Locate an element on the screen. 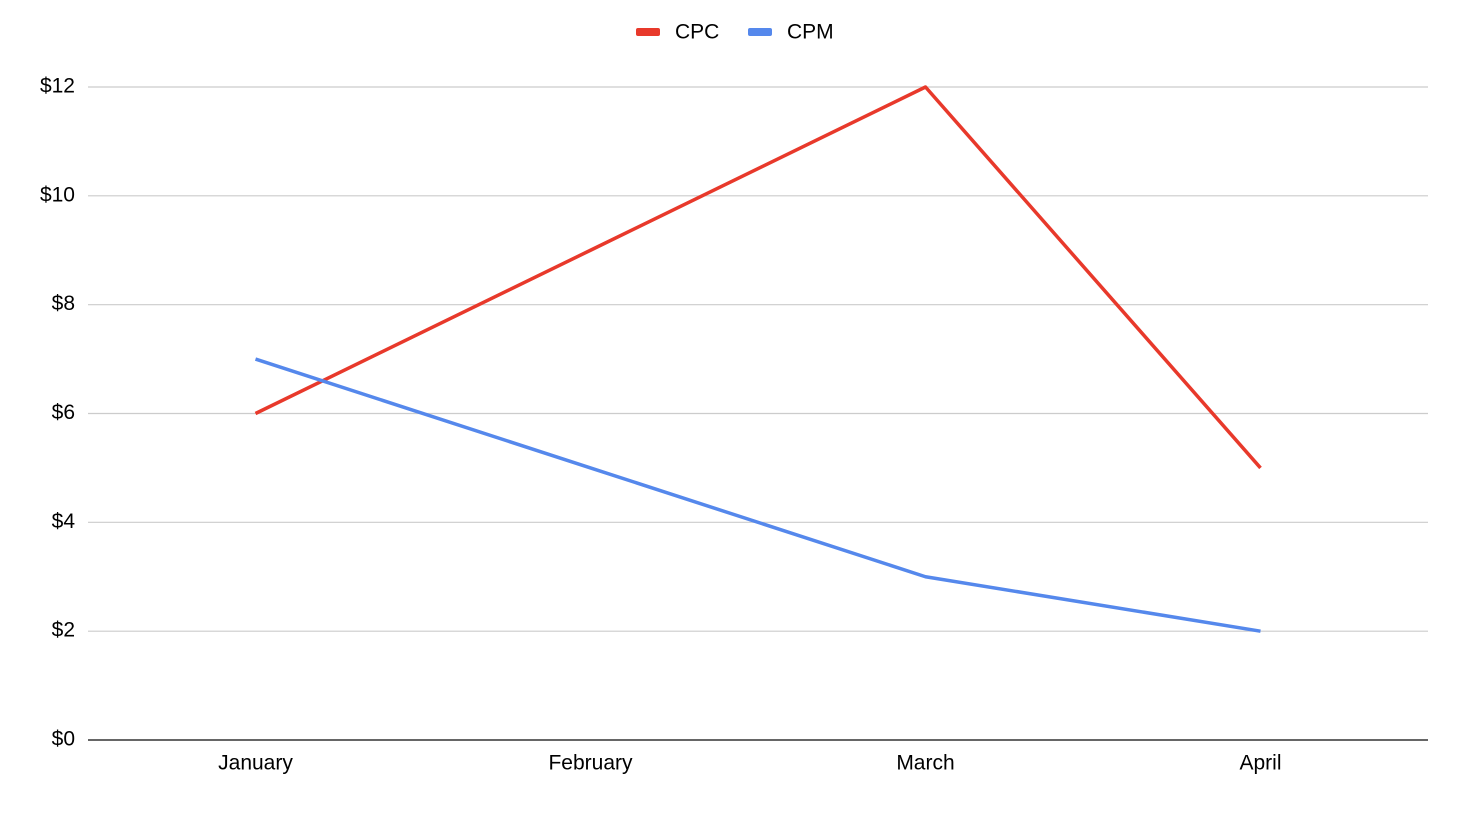  y-tick-label: $2 is located at coordinates (63, 630).